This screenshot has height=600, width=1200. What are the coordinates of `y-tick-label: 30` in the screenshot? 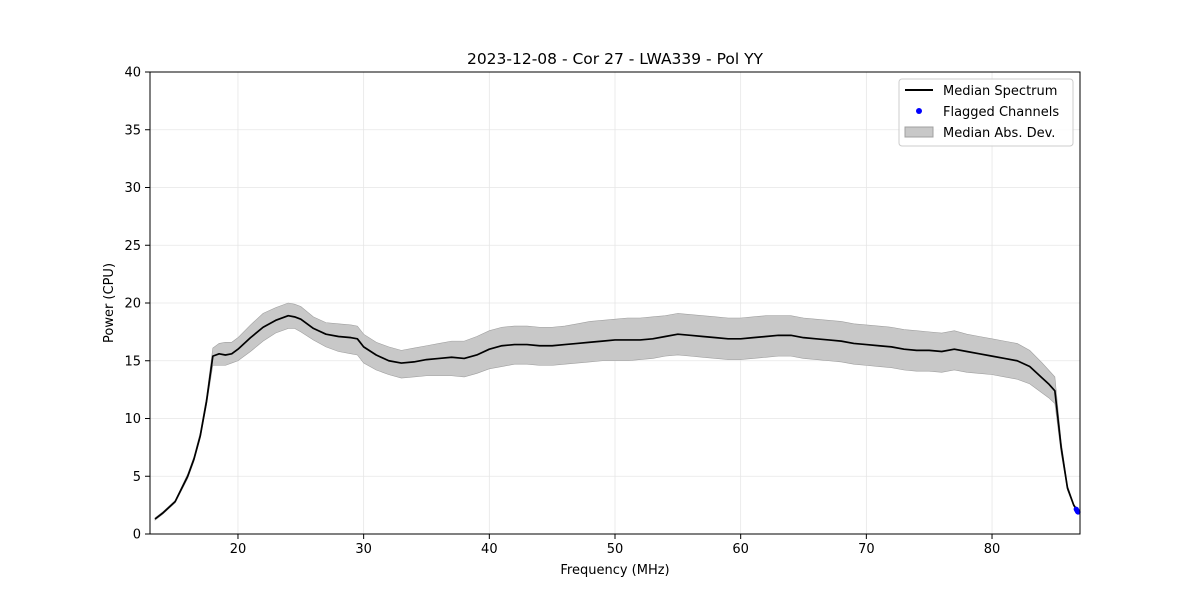 It's located at (132, 188).